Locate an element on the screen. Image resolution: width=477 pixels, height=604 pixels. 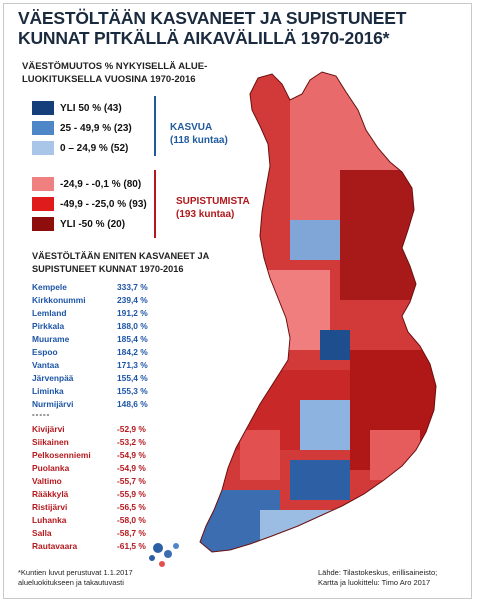
decline-row: Pelkosenniemi -54,9 % is located at coordinates (112, 455).